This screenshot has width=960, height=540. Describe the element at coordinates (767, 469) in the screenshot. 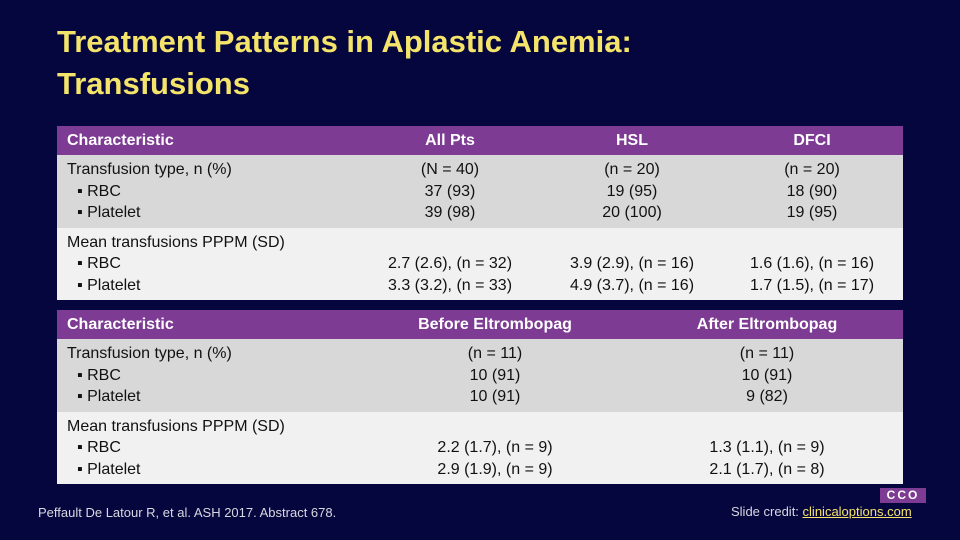

I see `cell-line: 2.1 (1.7), (n = 8)` at that location.